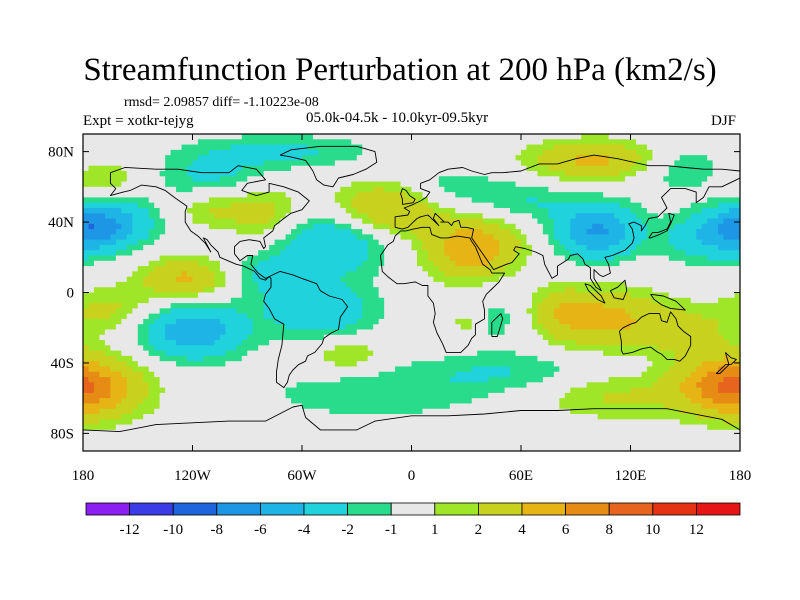  What do you see at coordinates (521, 476) in the screenshot?
I see `x-tick-label: 60E` at bounding box center [521, 476].